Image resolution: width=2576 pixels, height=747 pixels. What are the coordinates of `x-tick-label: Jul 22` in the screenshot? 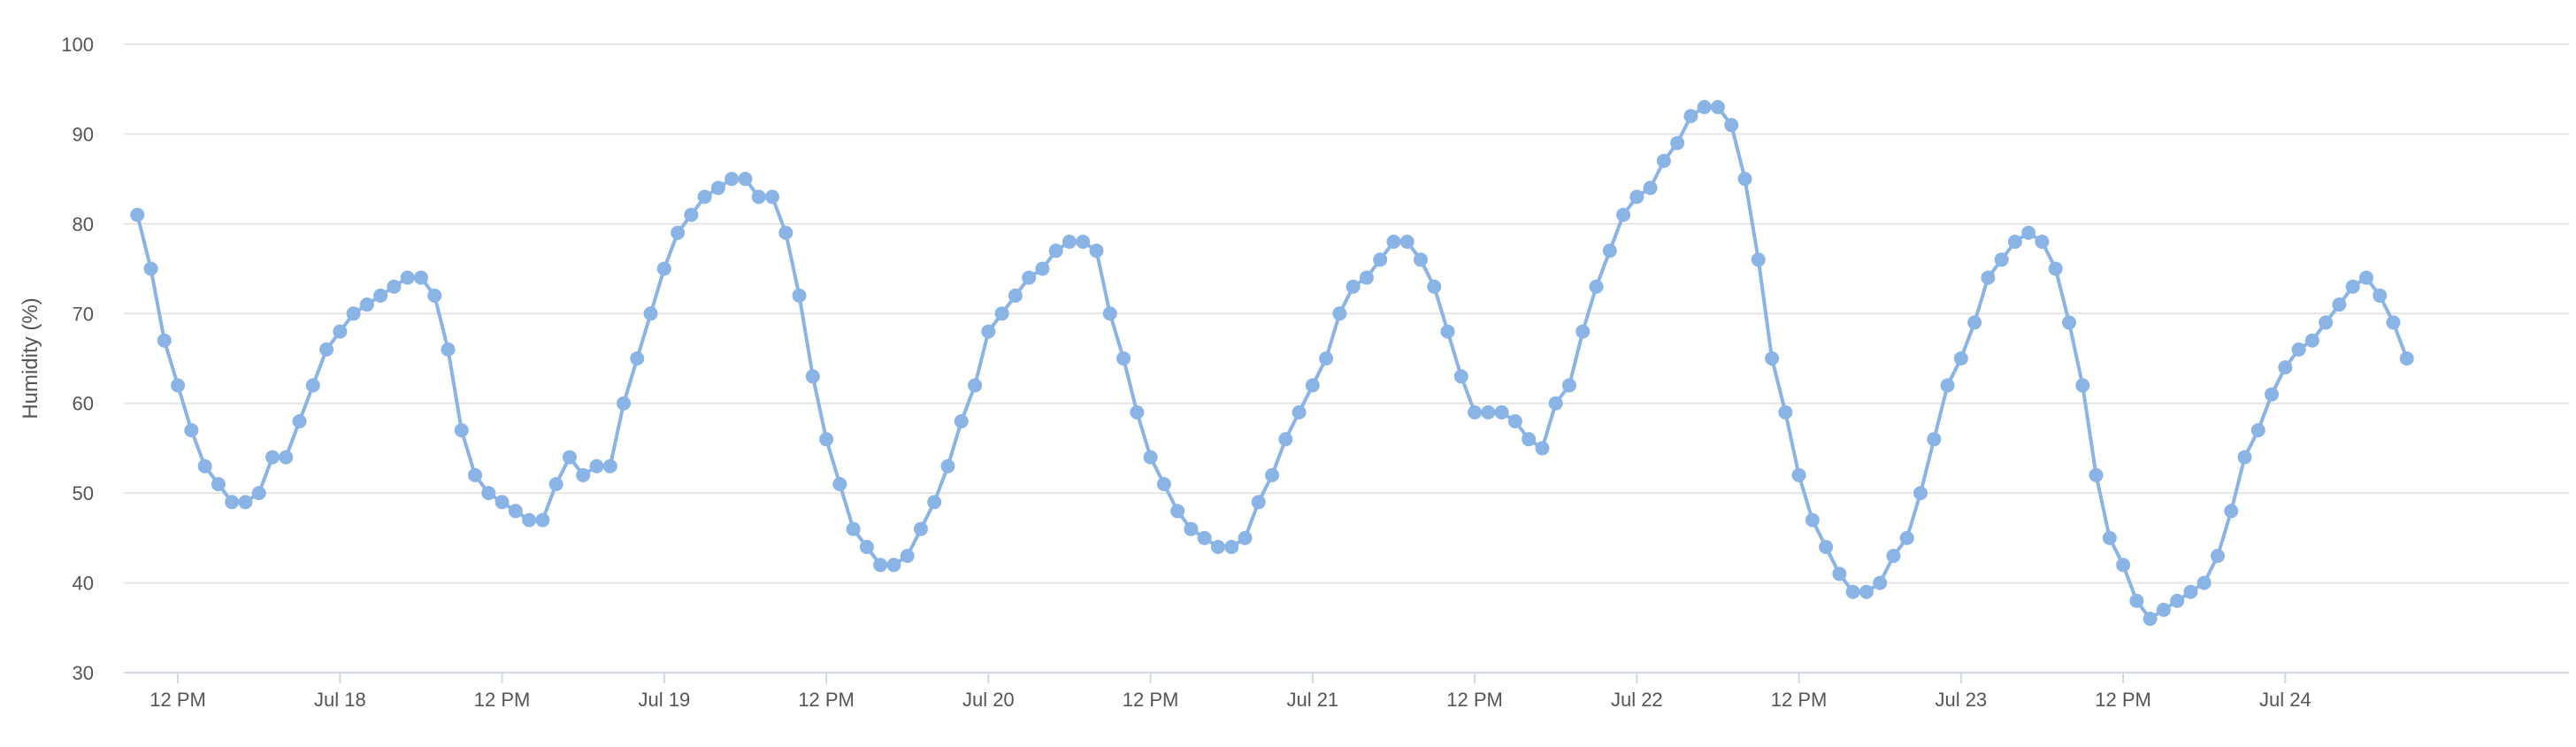 It's located at (1637, 700).